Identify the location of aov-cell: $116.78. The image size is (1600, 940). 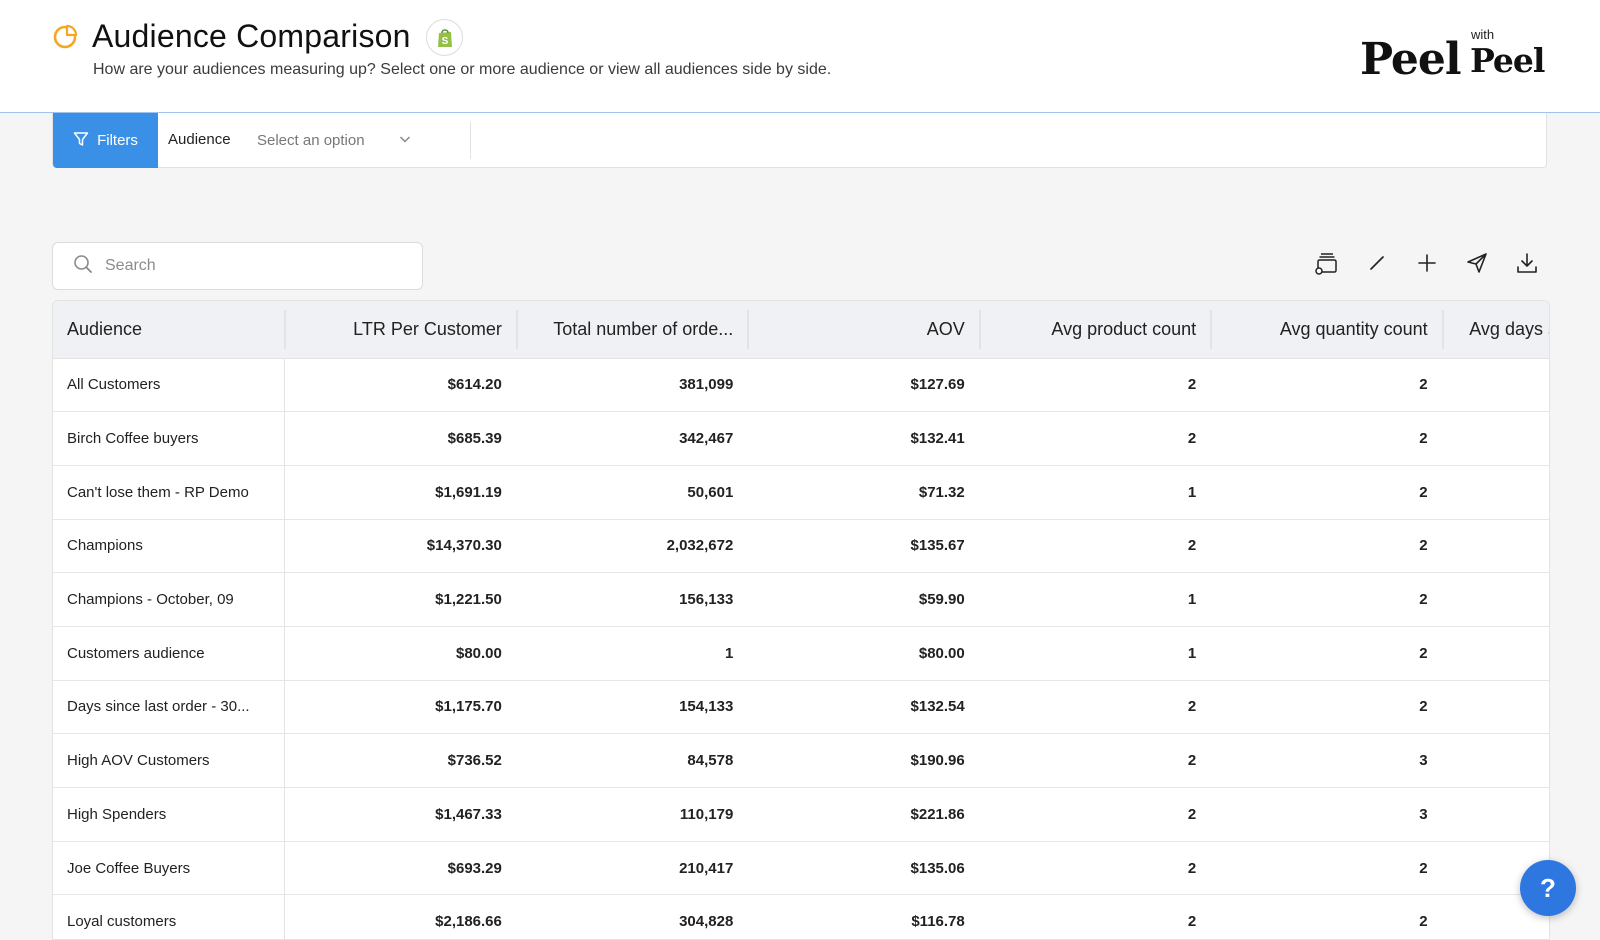
(863, 916).